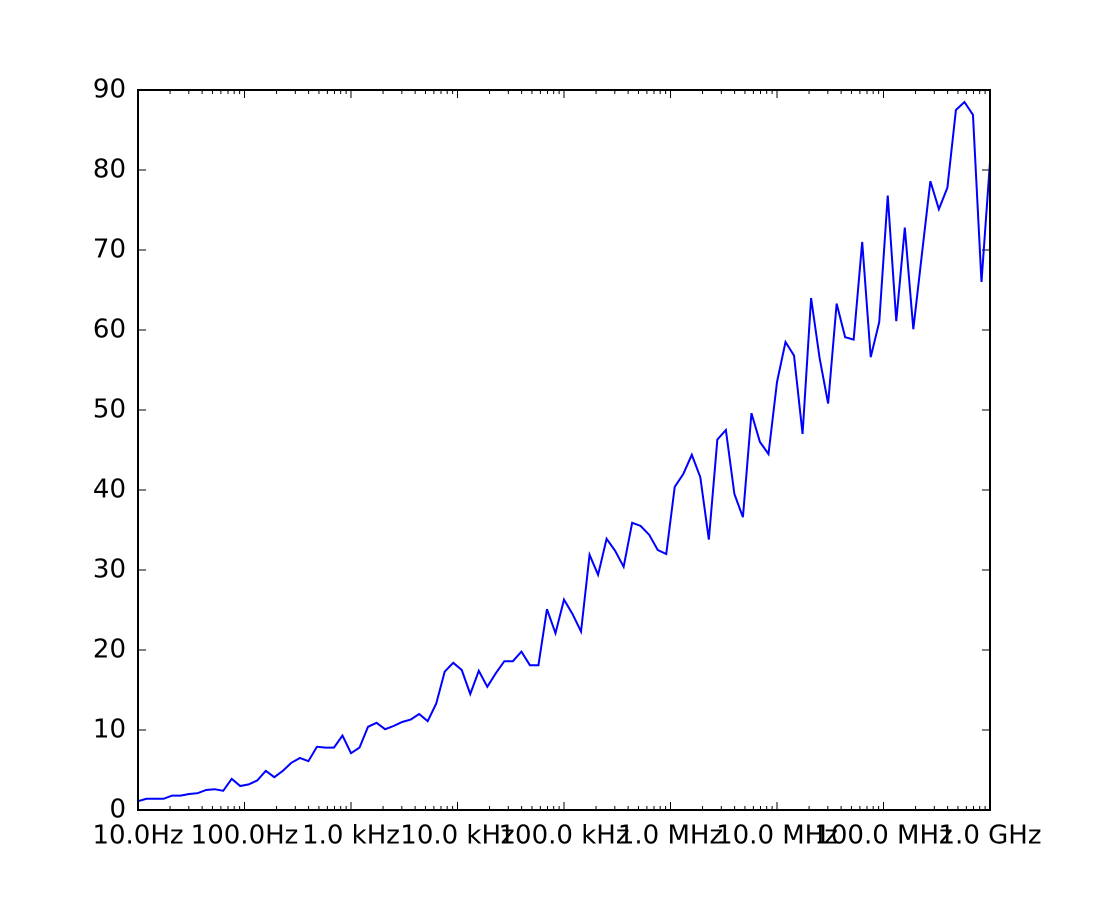 Image resolution: width=1100 pixels, height=900 pixels. I want to click on y-tick-label: 40, so click(109, 490).